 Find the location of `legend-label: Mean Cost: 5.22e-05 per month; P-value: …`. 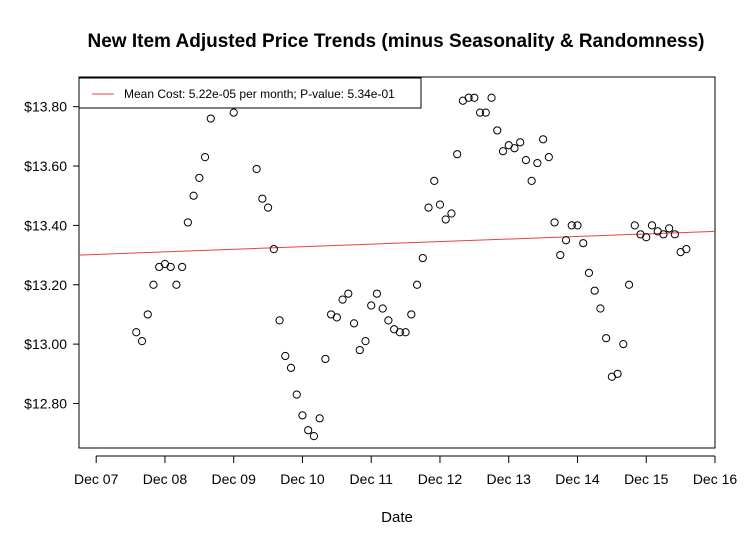

legend-label: Mean Cost: 5.22e-05 per month; P-value: … is located at coordinates (259, 94).